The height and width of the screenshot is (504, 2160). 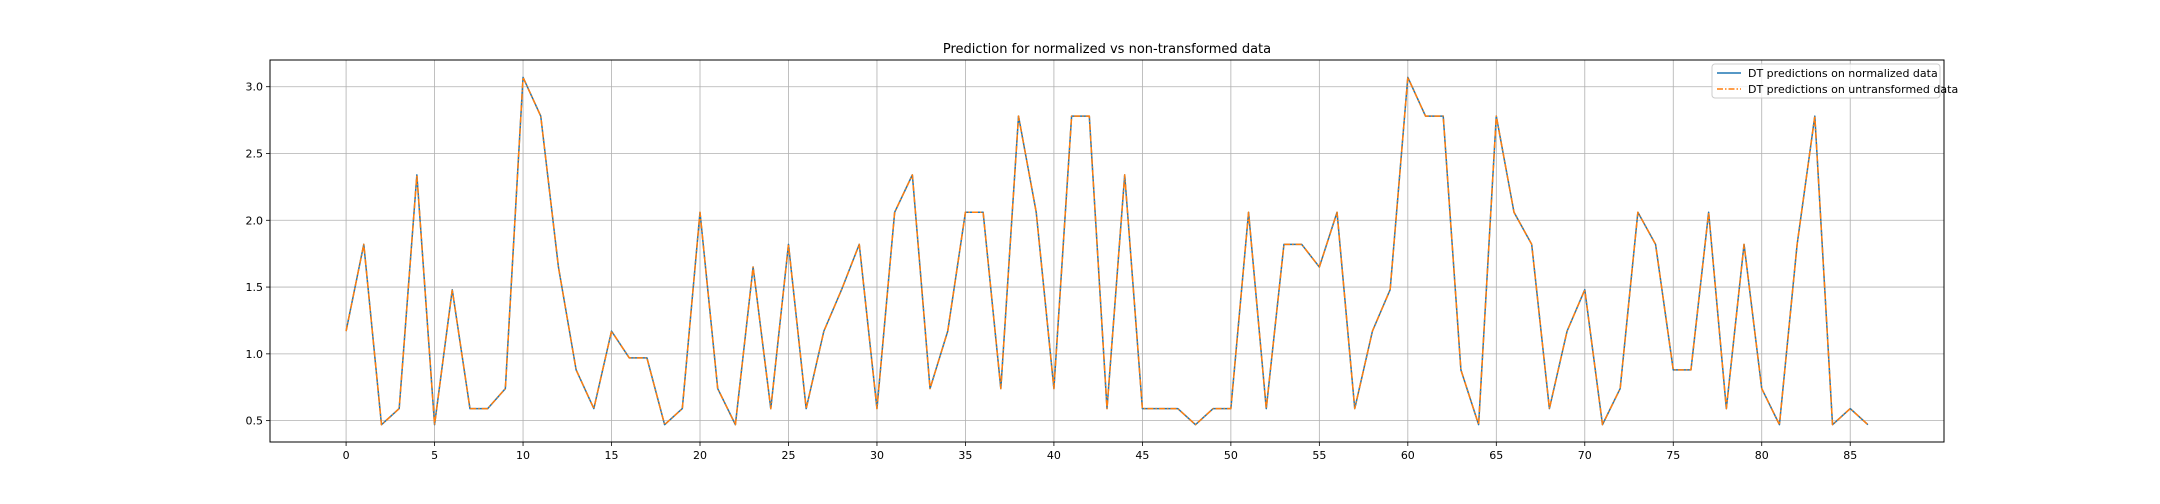 I want to click on x-tick-label: 25, so click(x=788, y=455).